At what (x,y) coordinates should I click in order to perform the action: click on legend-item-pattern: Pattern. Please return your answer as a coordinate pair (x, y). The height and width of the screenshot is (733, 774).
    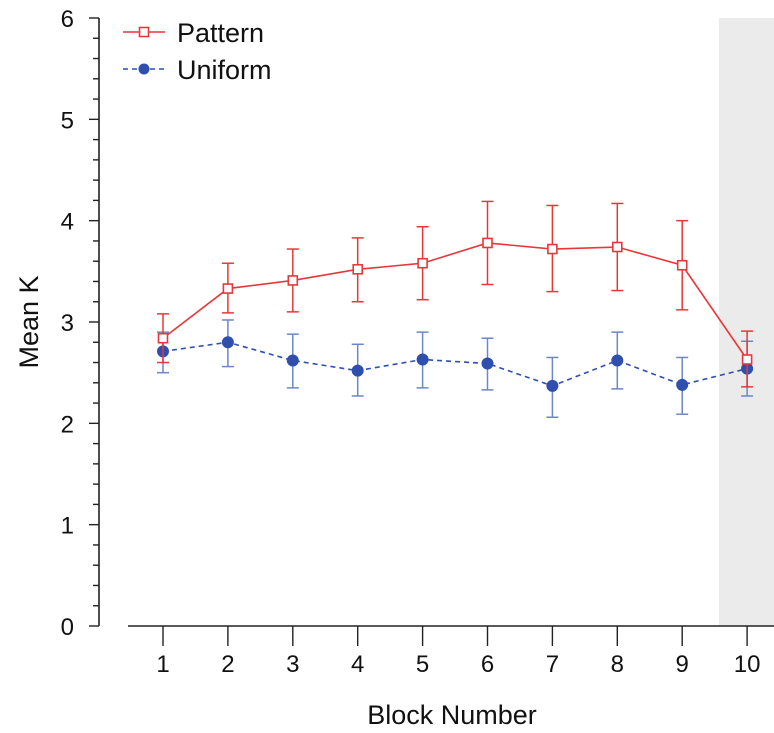
    Looking at the image, I should click on (193, 33).